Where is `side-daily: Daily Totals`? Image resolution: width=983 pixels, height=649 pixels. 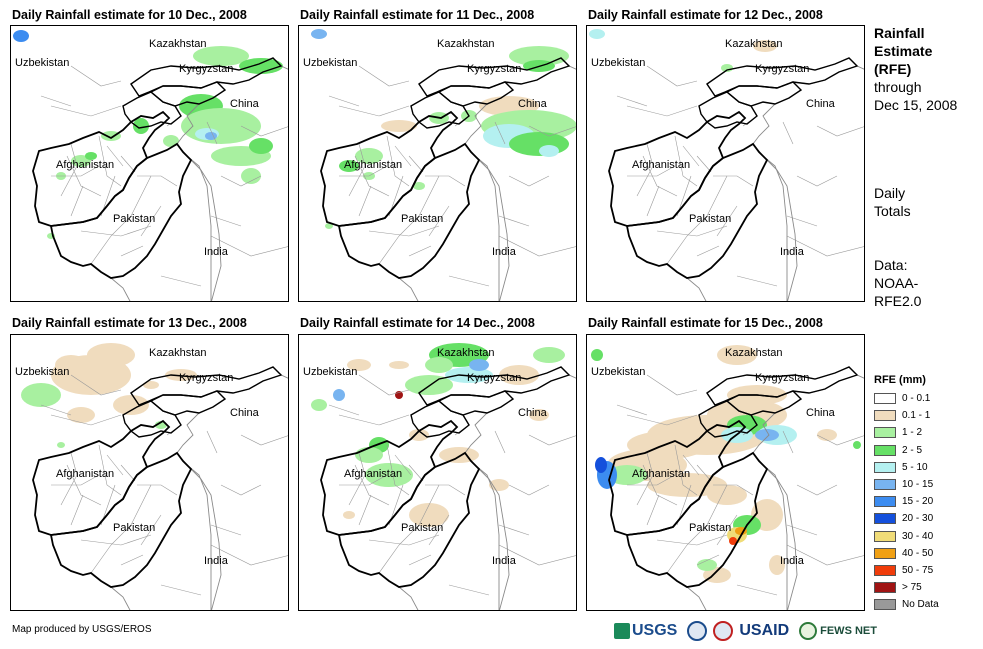
side-daily: Daily Totals is located at coordinates (892, 202).